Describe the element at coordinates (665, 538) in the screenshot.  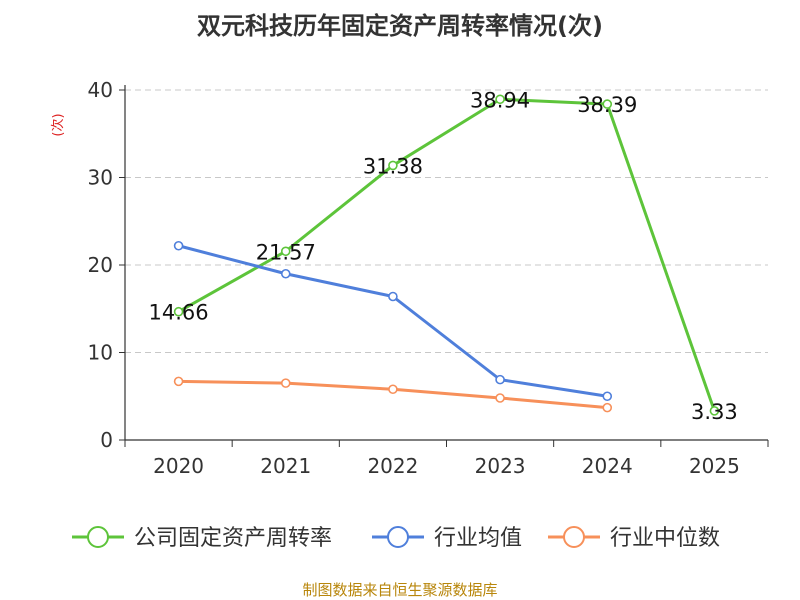
I see `legend-label: 行业中位数` at that location.